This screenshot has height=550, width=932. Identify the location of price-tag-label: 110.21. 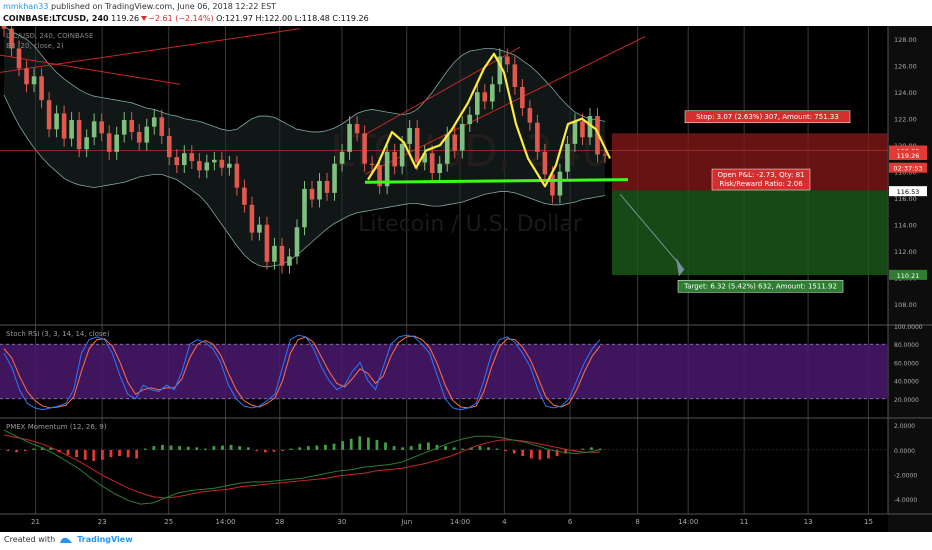
(908, 276).